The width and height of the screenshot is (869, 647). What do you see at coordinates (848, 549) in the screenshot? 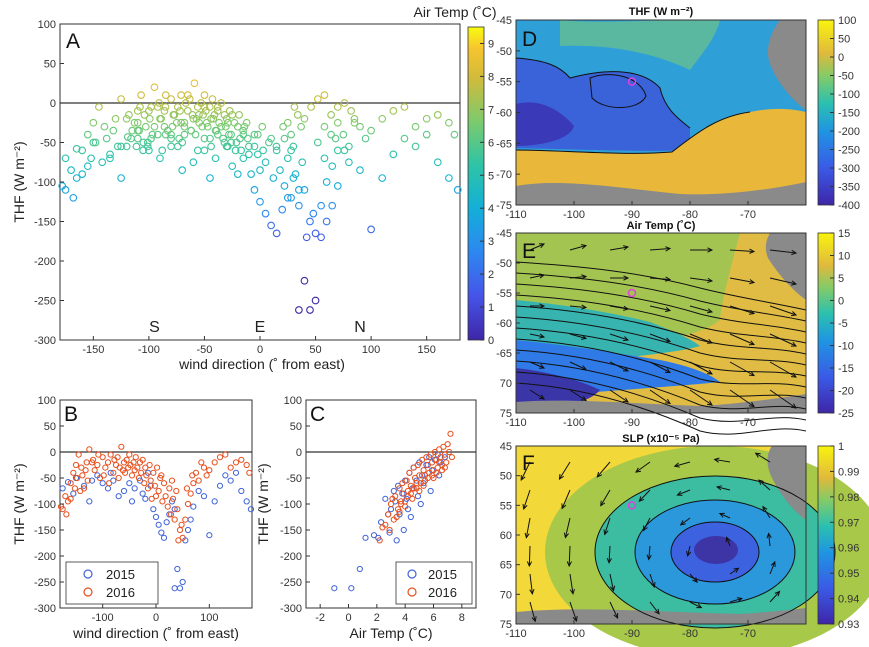
I see `colorbar-tick-label: 0.96` at bounding box center [848, 549].